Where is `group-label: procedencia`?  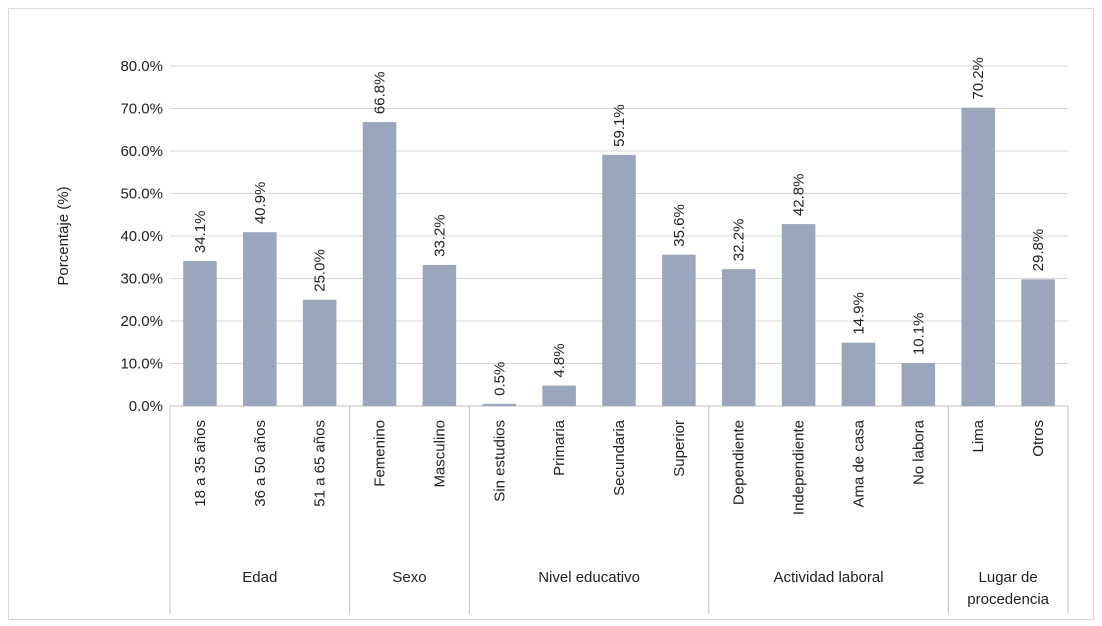
group-label: procedencia is located at coordinates (1008, 599).